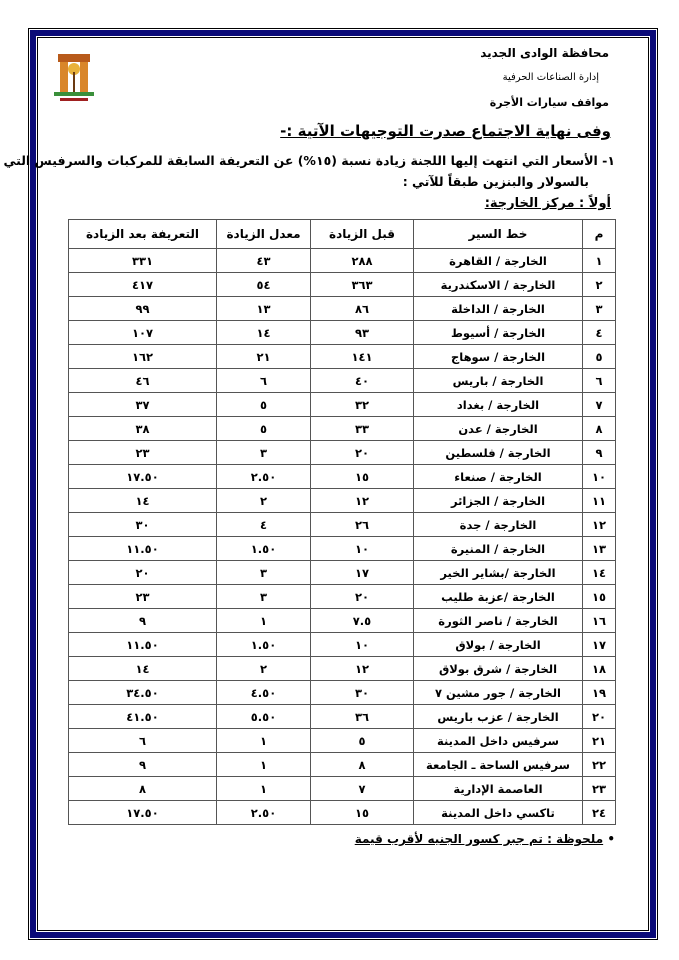 Image resolution: width=679 pixels, height=960 pixels. What do you see at coordinates (498, 500) in the screenshot?
I see `cell-route: الخارجة / الجزائر` at bounding box center [498, 500].